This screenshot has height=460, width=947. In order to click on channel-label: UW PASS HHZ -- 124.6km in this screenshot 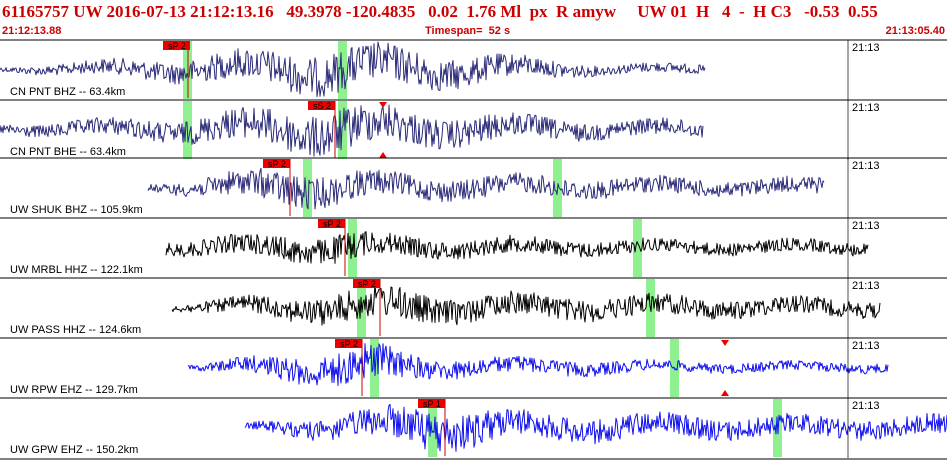, I will do `click(75, 330)`.